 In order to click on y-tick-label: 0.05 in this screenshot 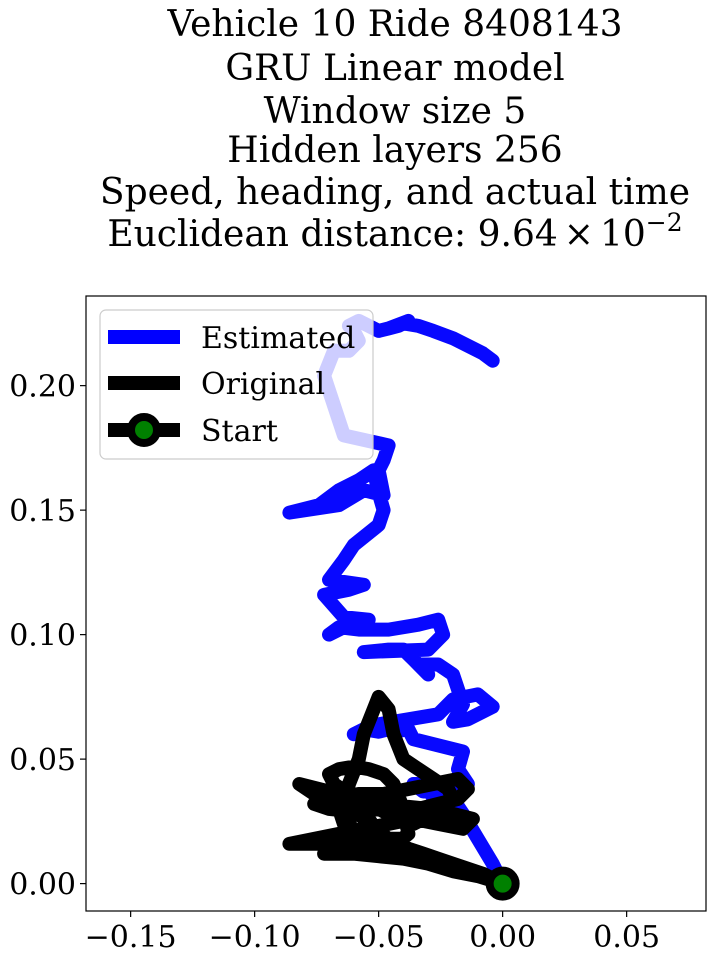, I will do `click(42, 760)`.